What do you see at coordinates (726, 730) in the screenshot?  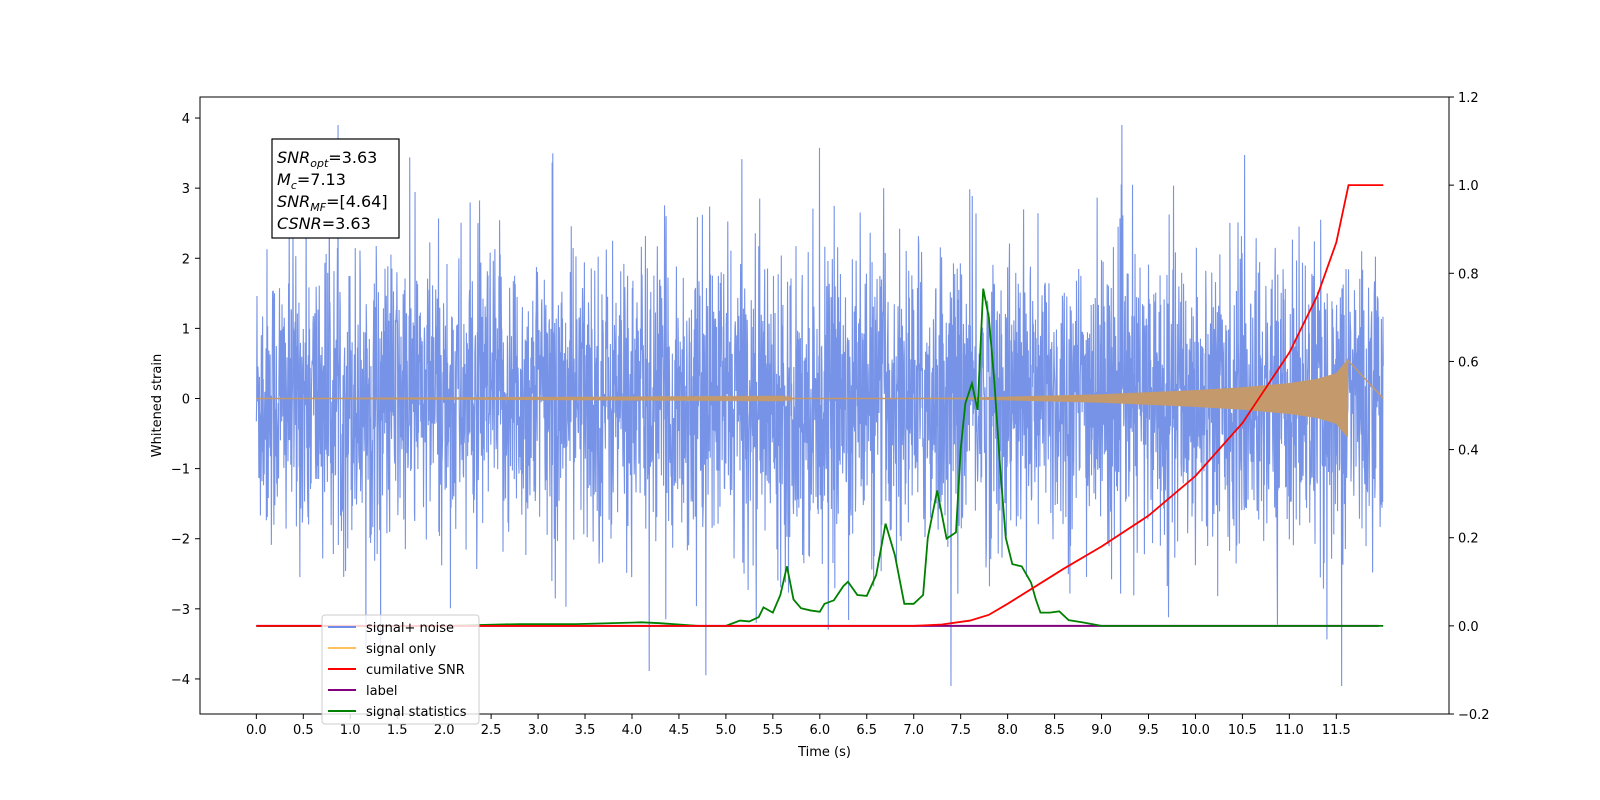 I see `x-tick-label: 5.0` at bounding box center [726, 730].